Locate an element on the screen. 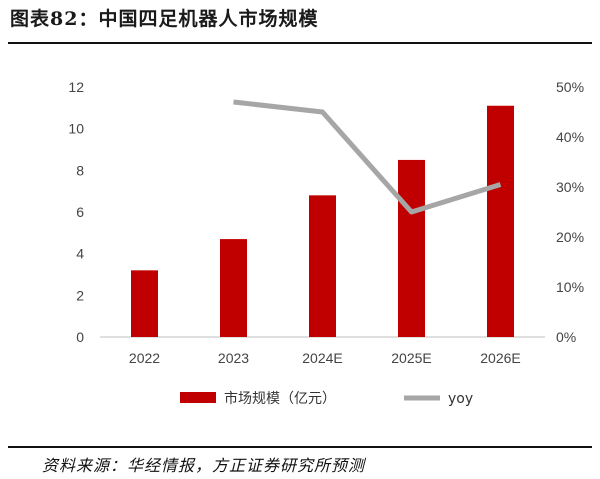  x-tick-label: 2025E is located at coordinates (411, 358).